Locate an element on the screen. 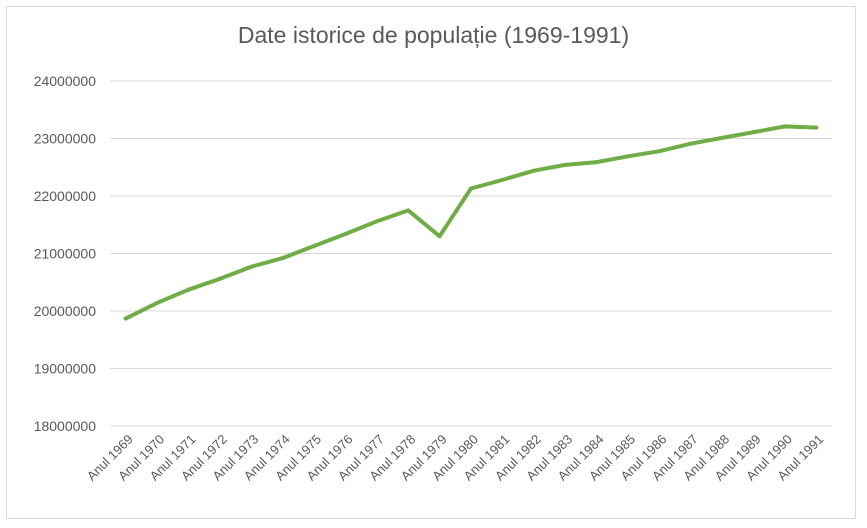  y-tick-label: 23000000 is located at coordinates (65, 139).